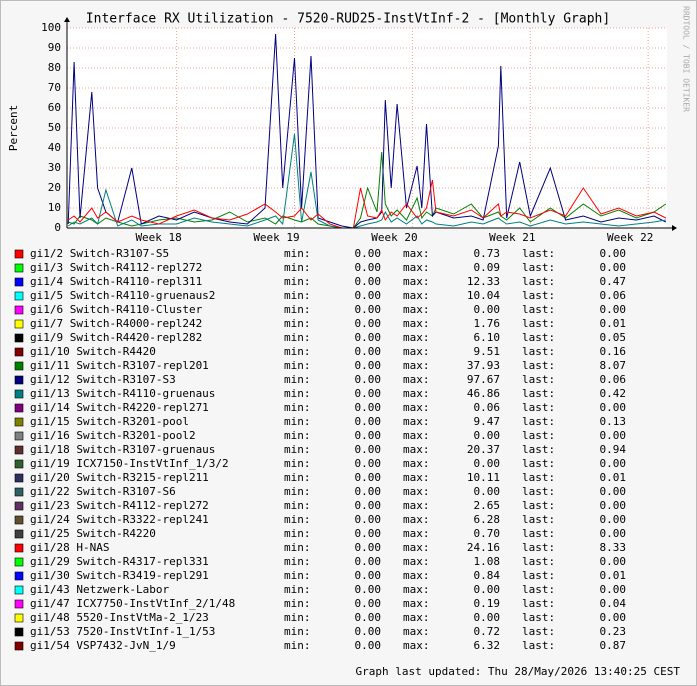 This screenshot has width=697, height=686. Describe the element at coordinates (93, 533) in the screenshot. I see `legend-name: gi1/25 Switch-R4220` at that location.